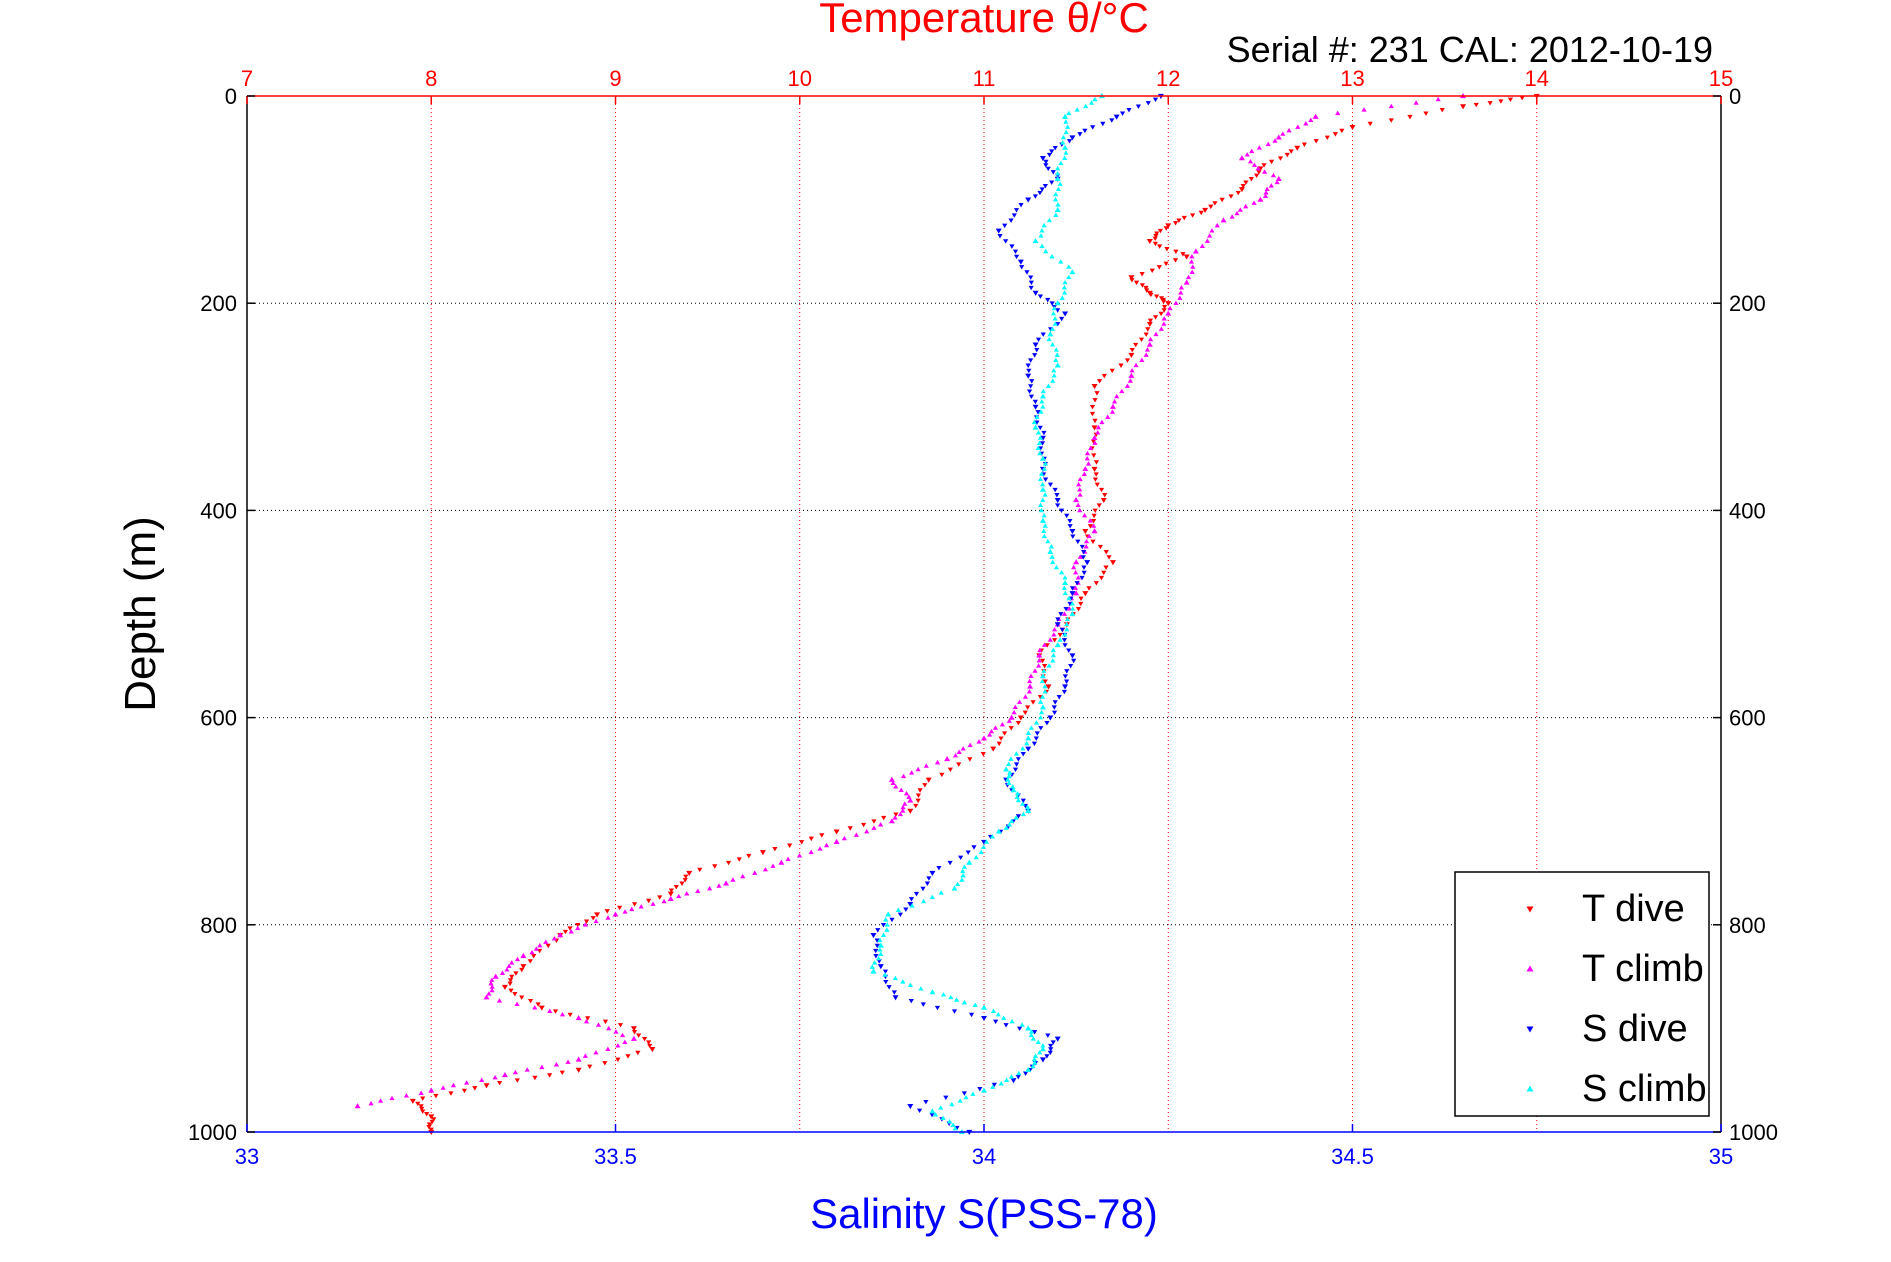 This screenshot has width=1891, height=1262. I want to click on depth-tick-label-right: 0, so click(1735, 96).